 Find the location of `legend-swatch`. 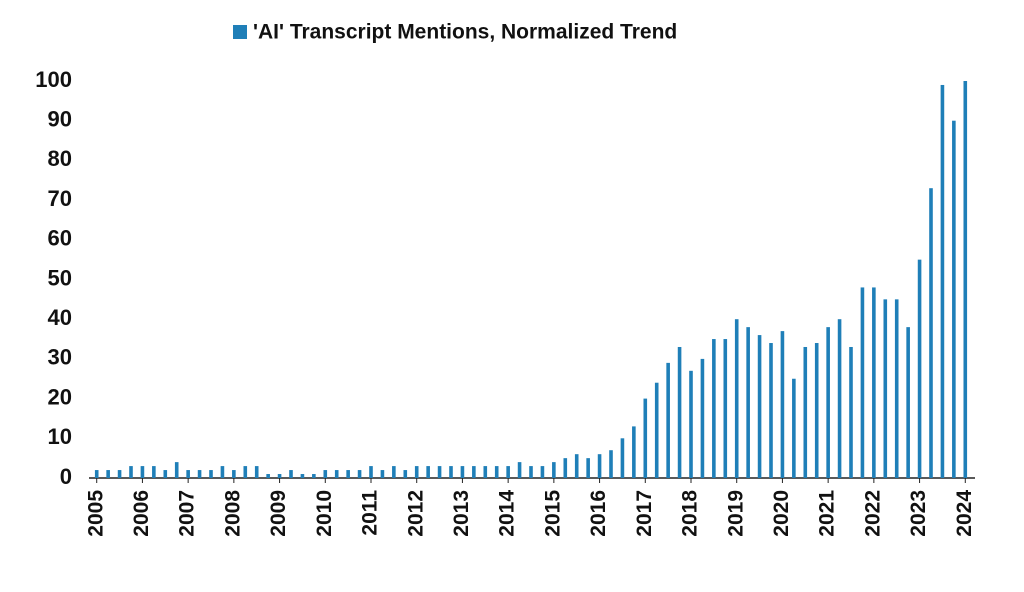

legend-swatch is located at coordinates (240, 32).